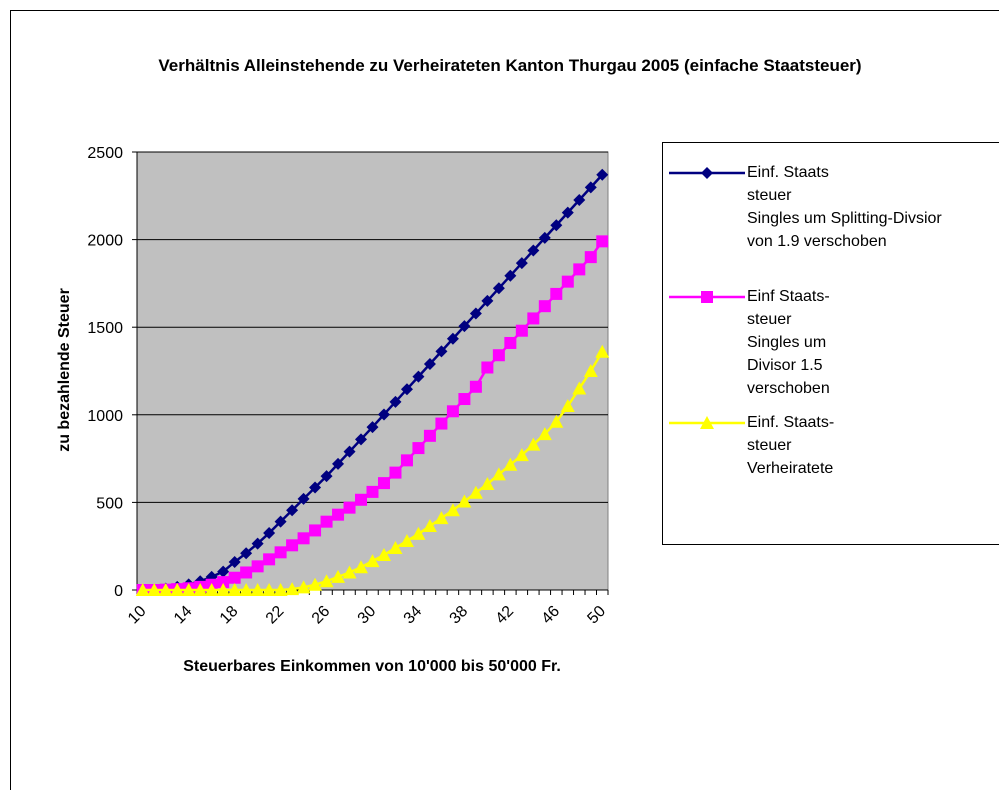 Image resolution: width=999 pixels, height=790 pixels. I want to click on x-tick-label: 14, so click(183, 615).